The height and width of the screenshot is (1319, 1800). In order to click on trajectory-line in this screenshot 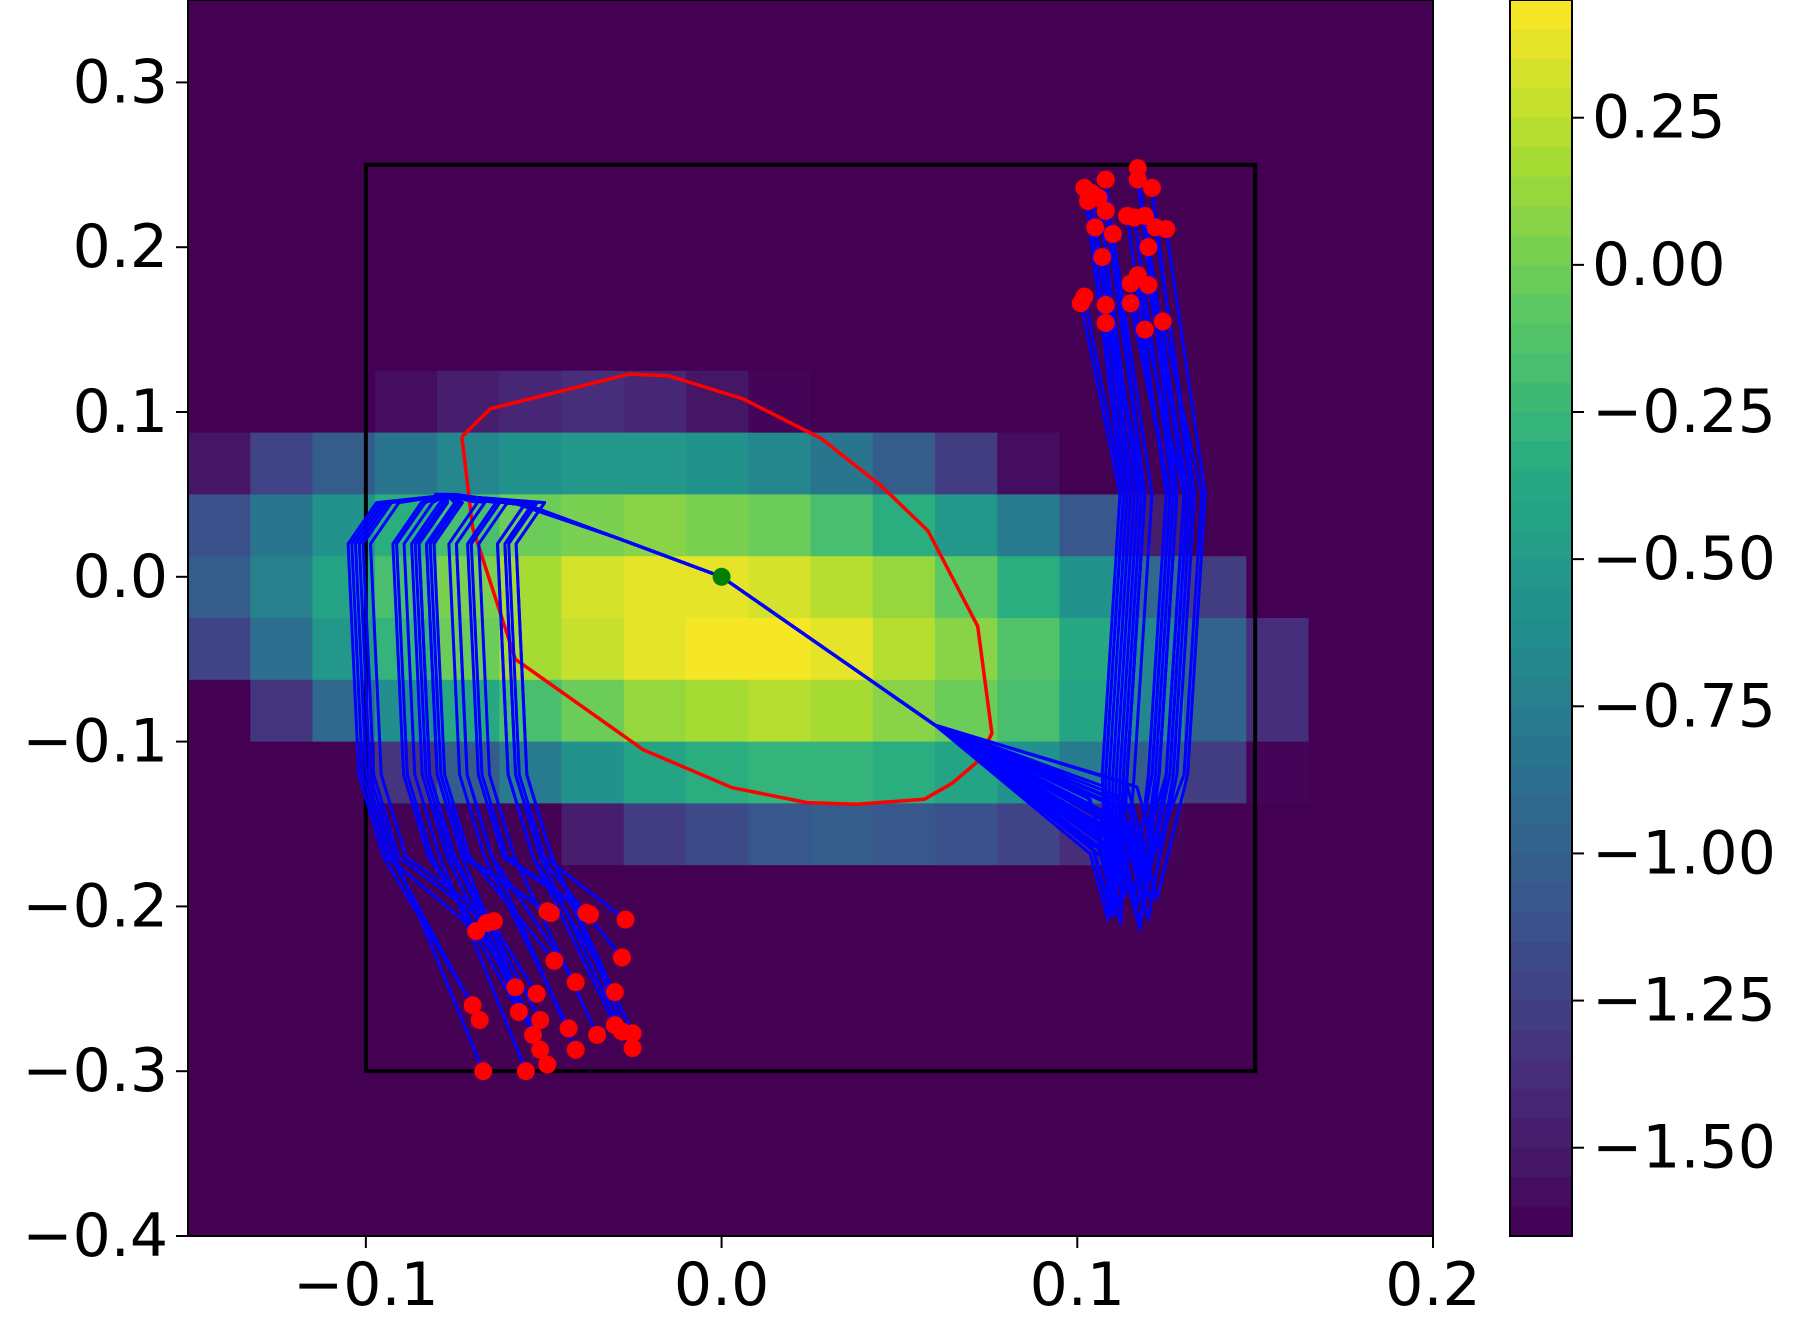, I will do `click(962, 588)`.